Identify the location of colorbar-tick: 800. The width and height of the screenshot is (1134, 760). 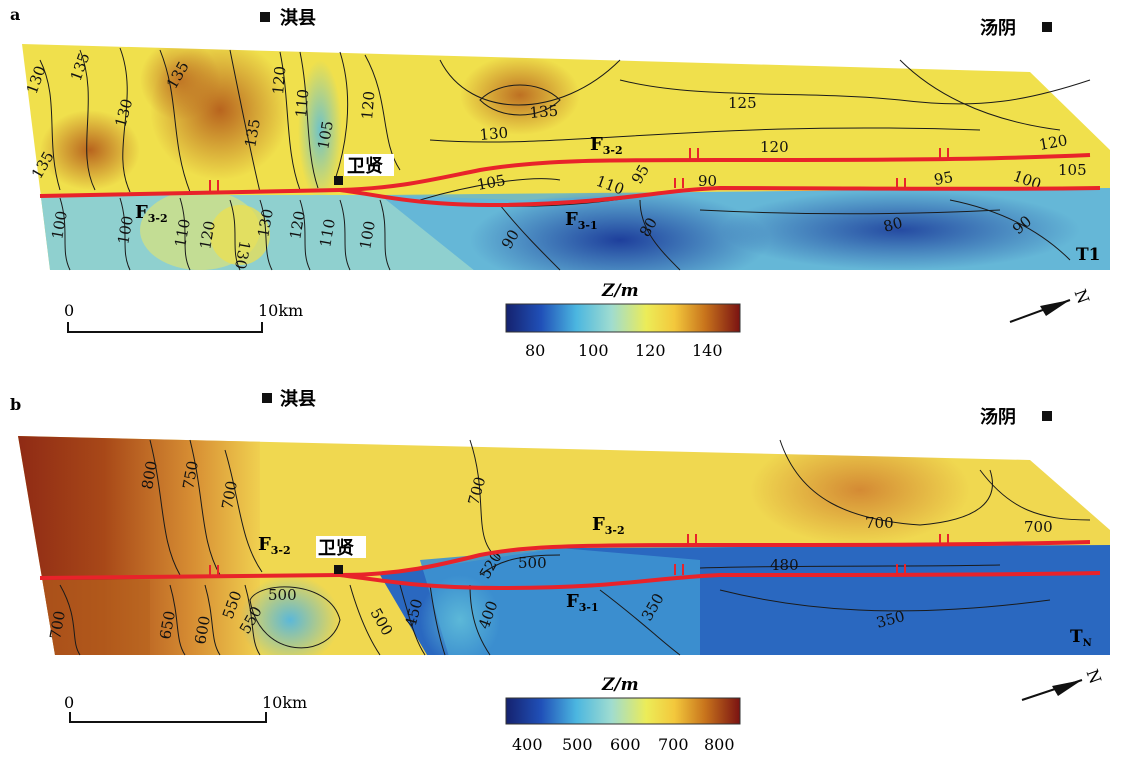
(719, 744).